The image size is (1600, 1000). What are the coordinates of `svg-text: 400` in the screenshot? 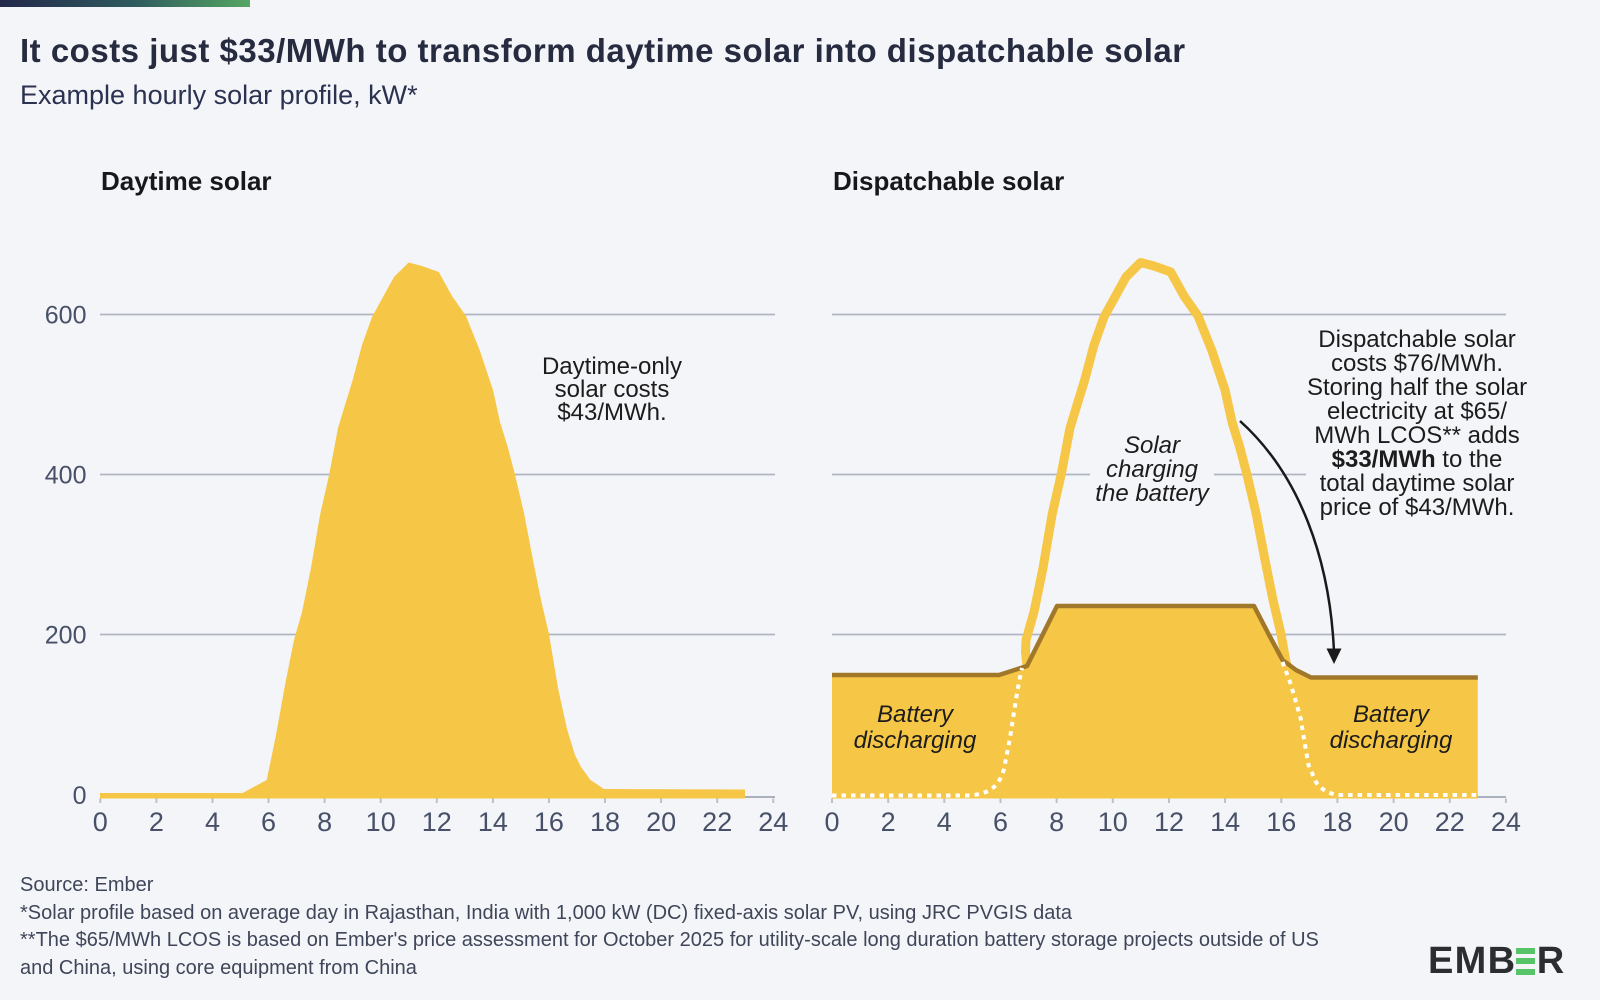 It's located at (66, 476).